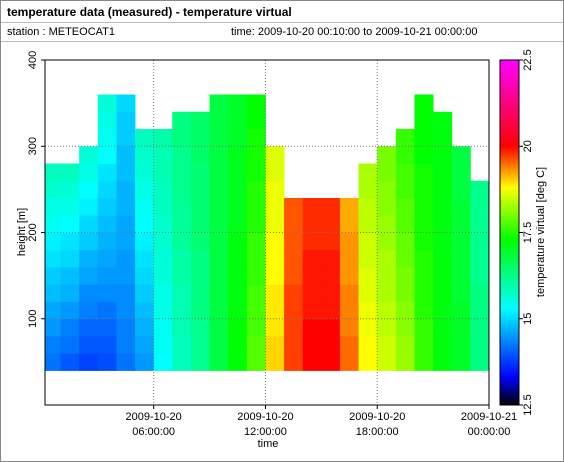 This screenshot has height=462, width=564. I want to click on station: station : METEOCAT1, so click(61, 32).